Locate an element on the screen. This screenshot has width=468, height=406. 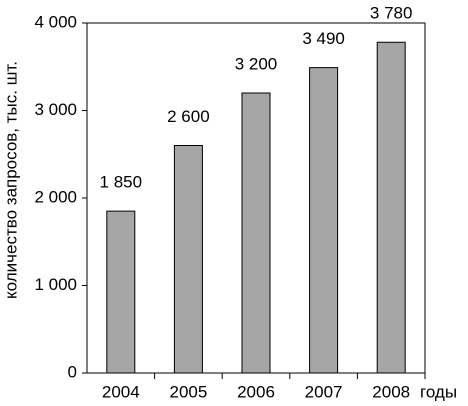
x-tick-label: 2005 is located at coordinates (188, 391).